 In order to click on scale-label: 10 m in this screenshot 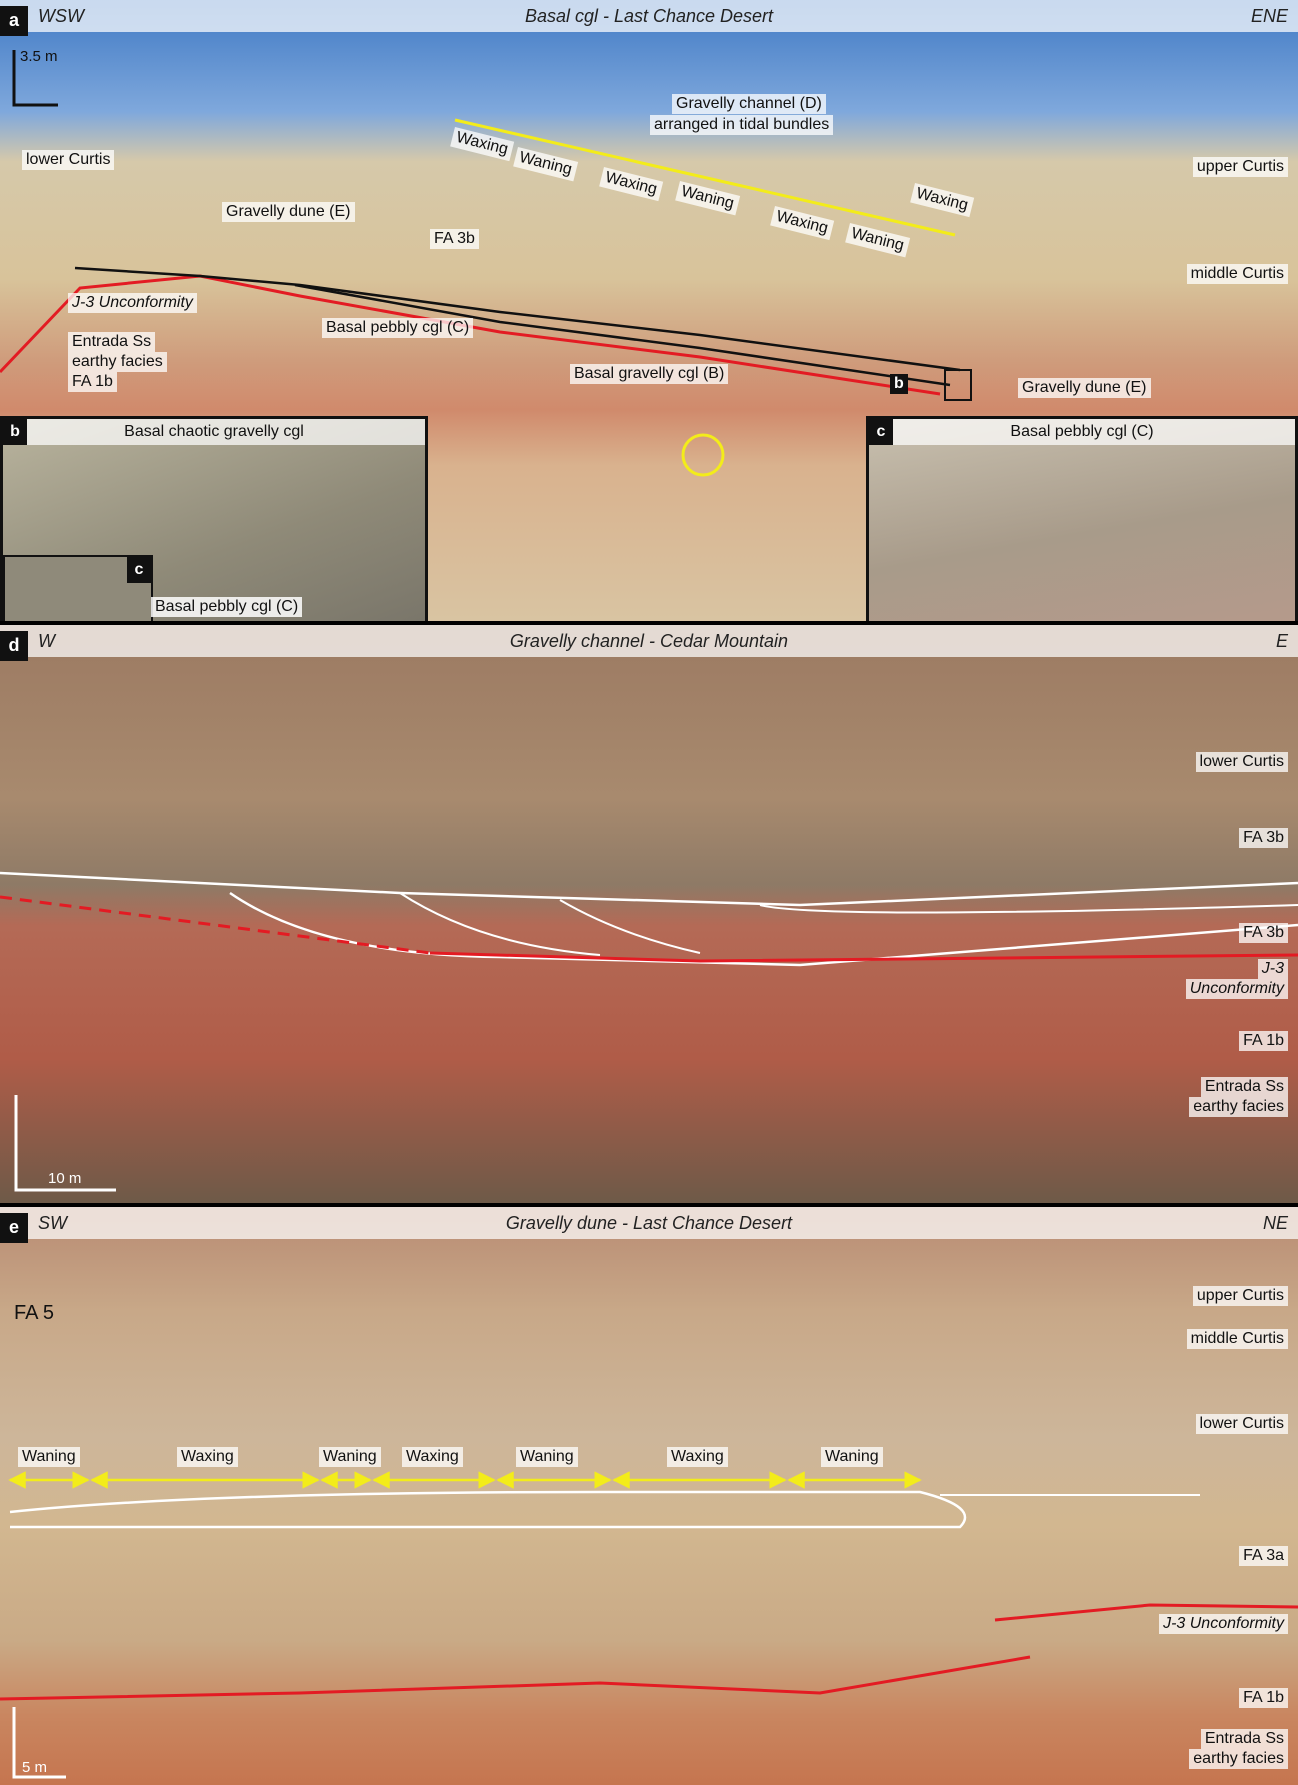, I will do `click(65, 1178)`.